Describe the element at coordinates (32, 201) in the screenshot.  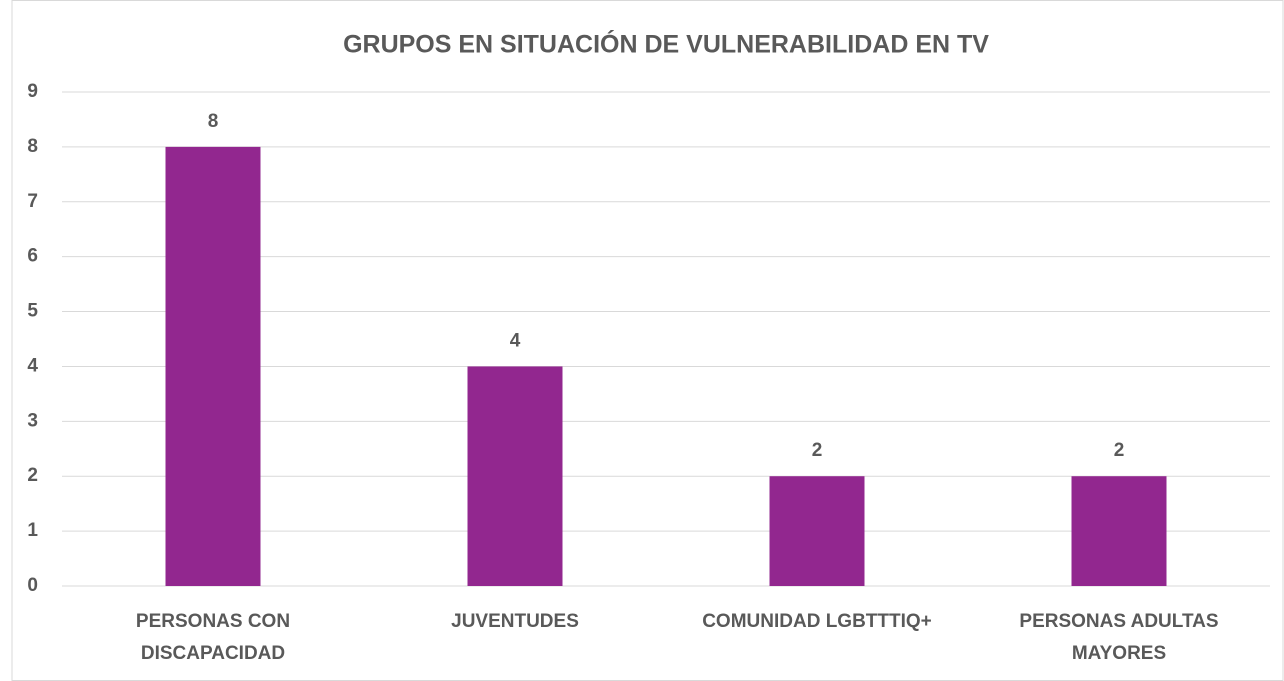
I see `y-tick-label: 7` at that location.